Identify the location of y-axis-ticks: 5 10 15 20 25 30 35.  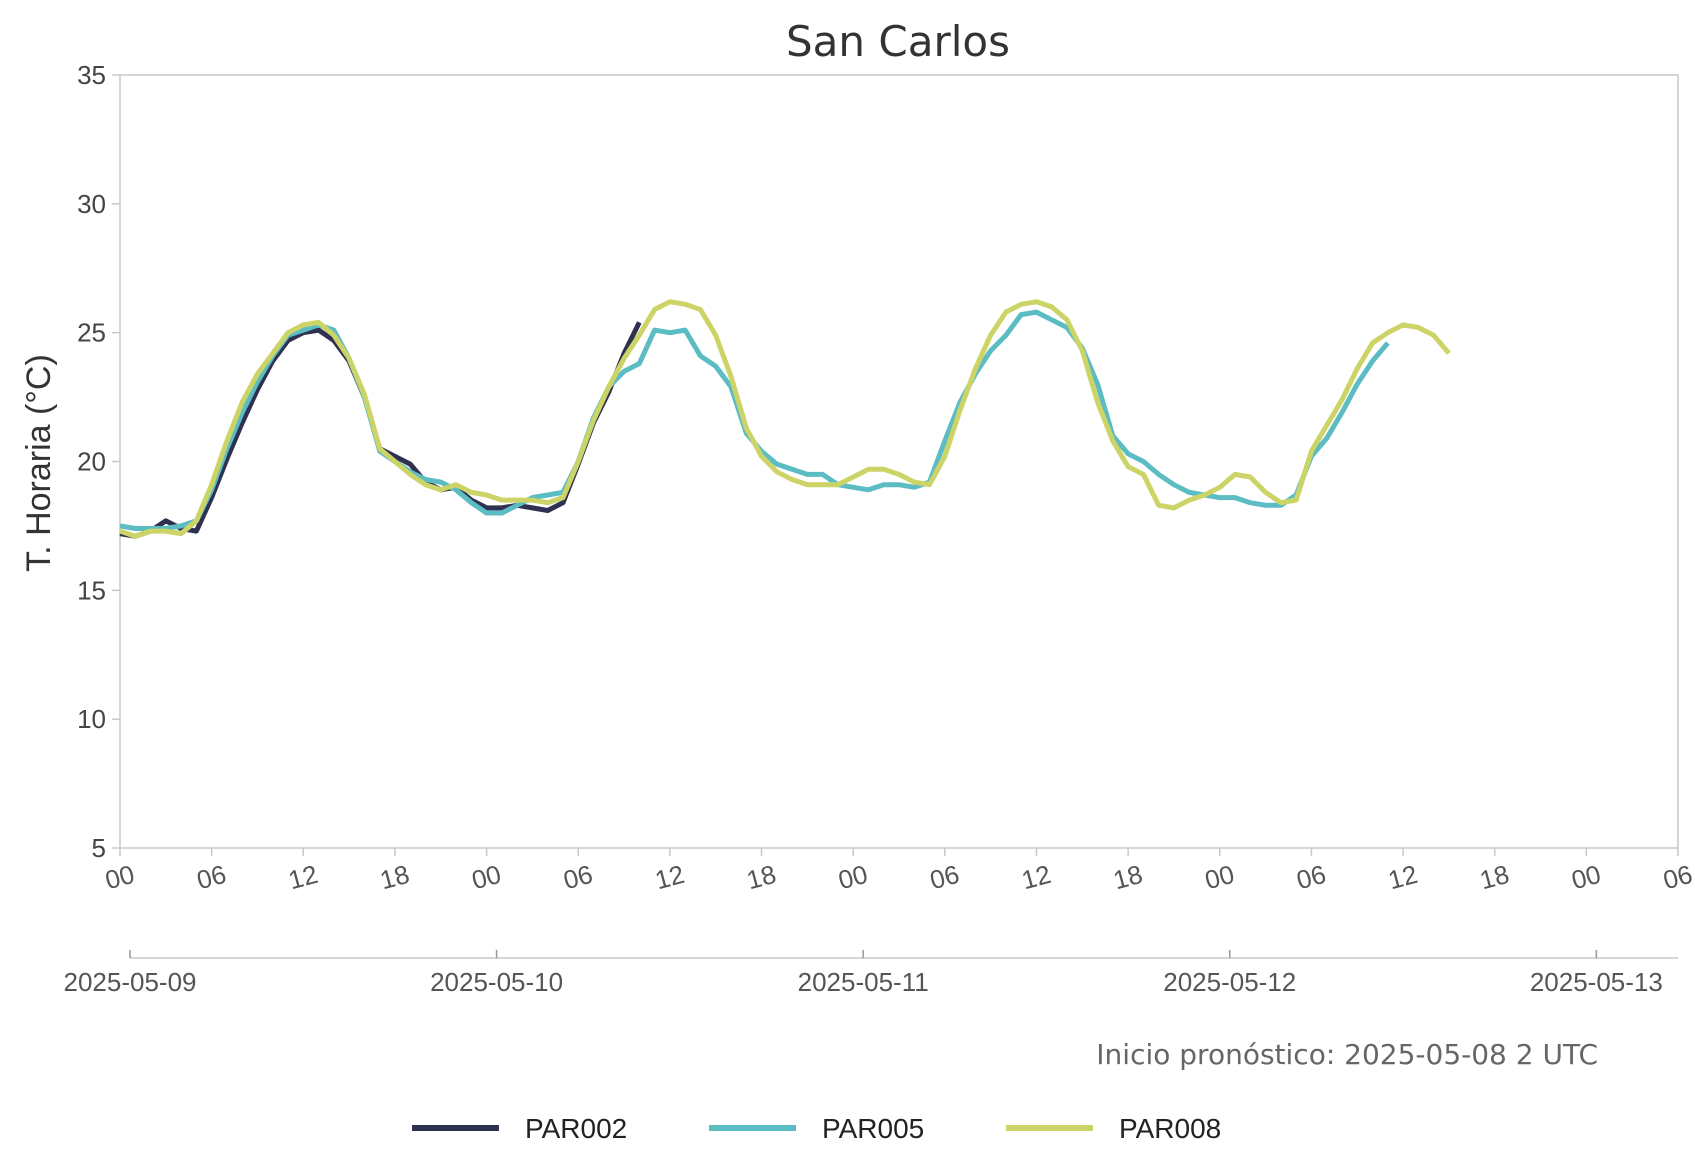
(98, 461).